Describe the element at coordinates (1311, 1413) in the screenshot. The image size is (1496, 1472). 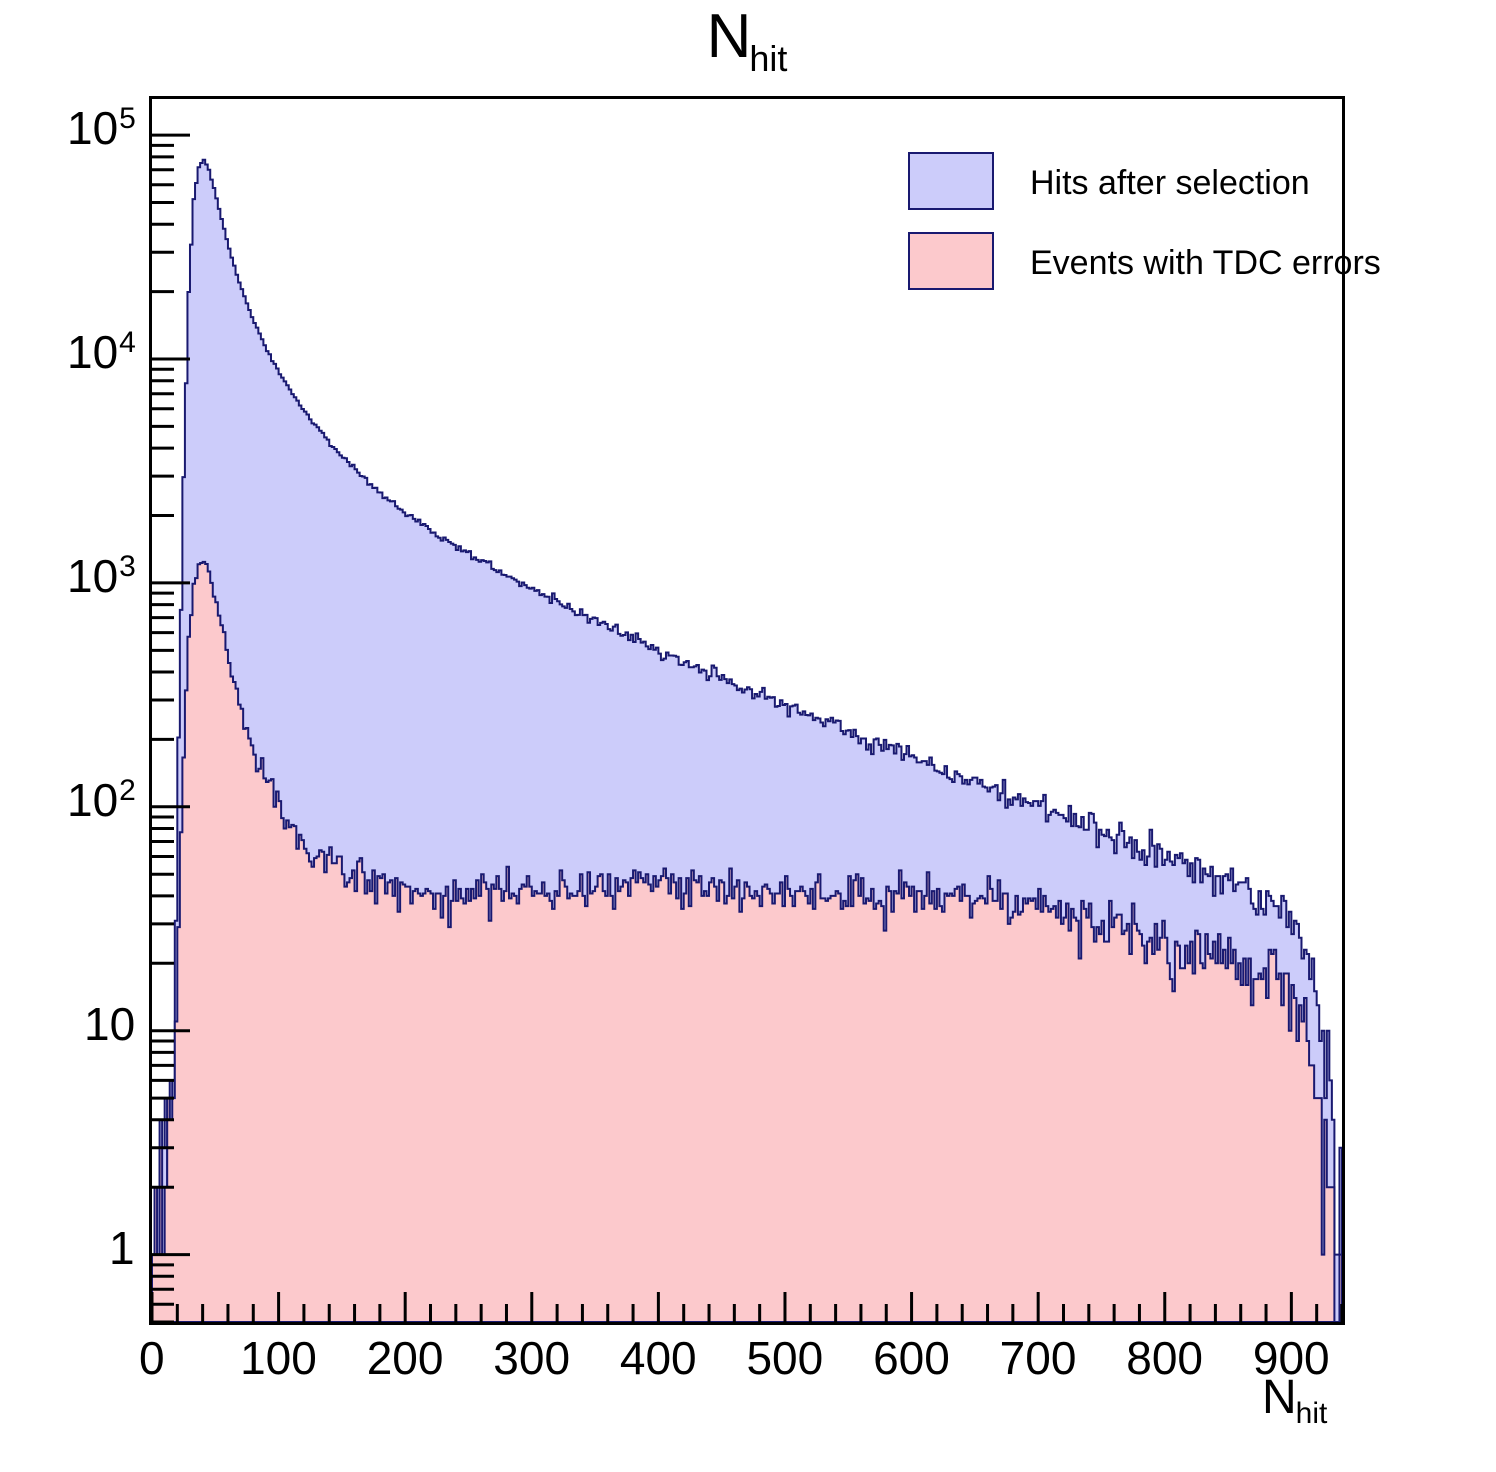
I see `x-axis-title-subscript: hit` at that location.